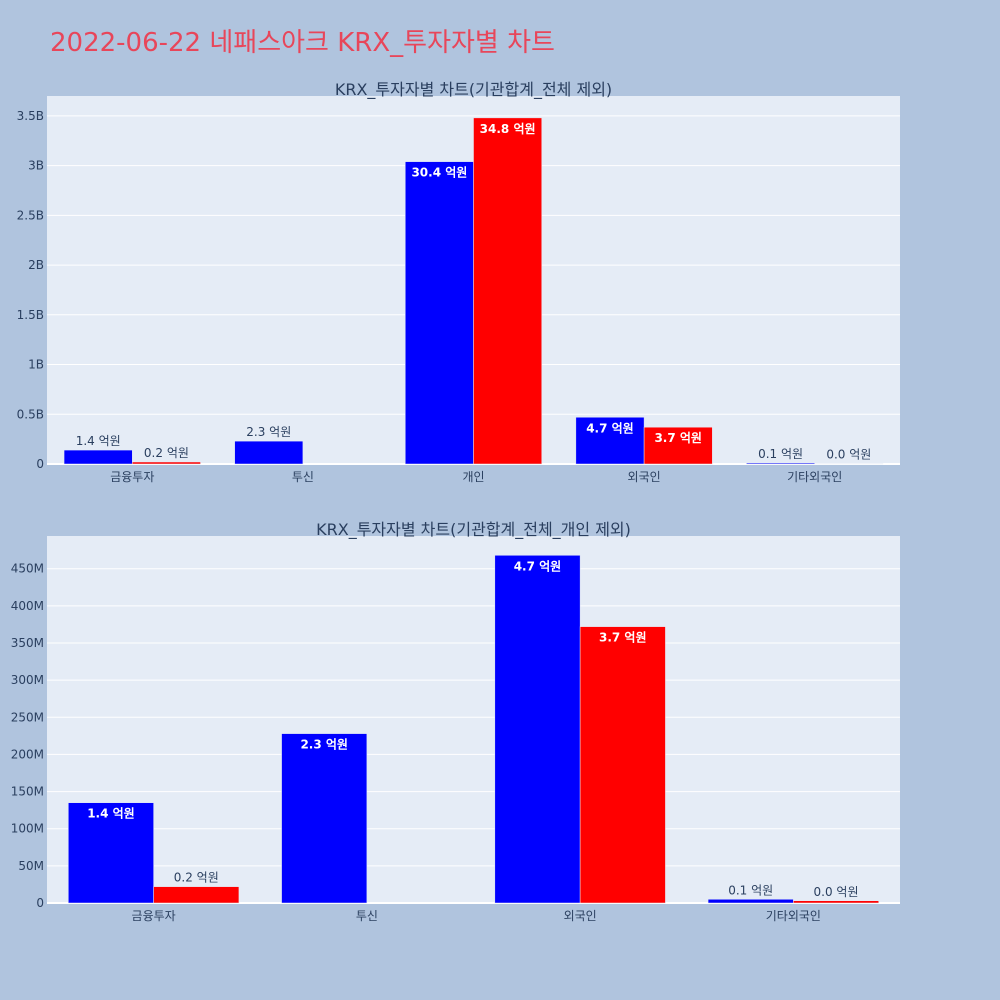 This screenshot has width=1000, height=1000. I want to click on chart-title: KRX_투자자별 차트(기관합계_전체_개인 제외), so click(473, 530).